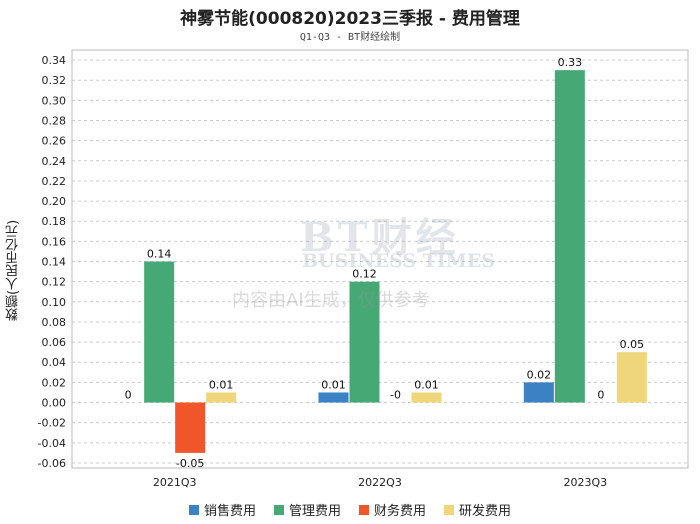 The image size is (700, 524). I want to click on data-label: 0.12, so click(364, 274).